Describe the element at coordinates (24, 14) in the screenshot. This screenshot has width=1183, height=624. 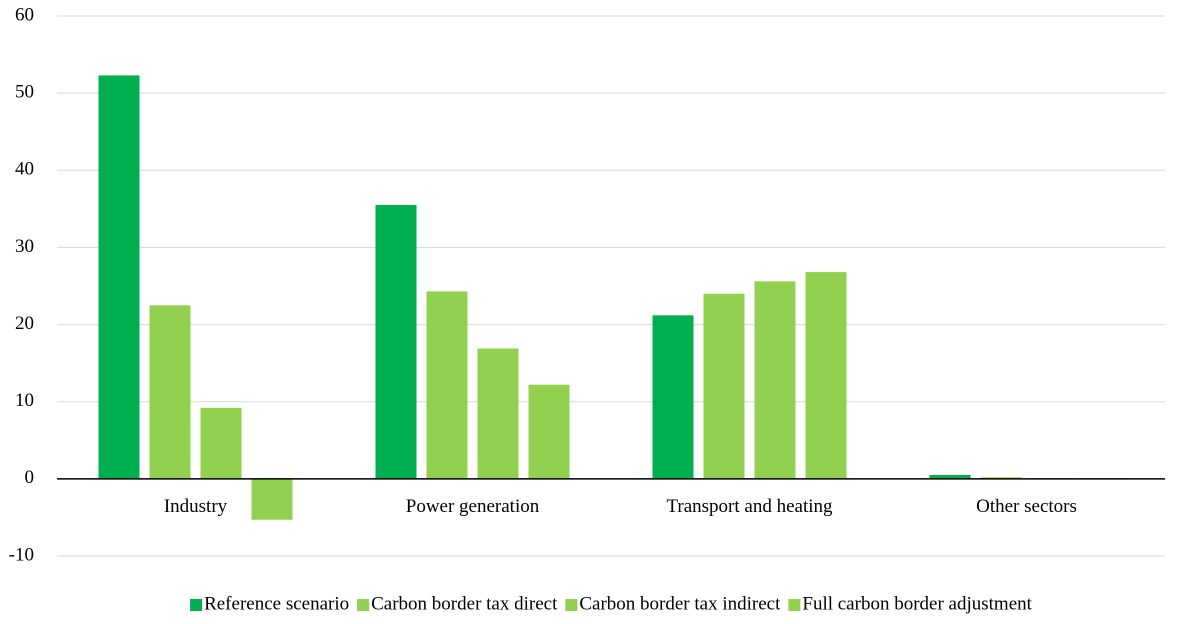
I see `y-tick-label: 60` at that location.